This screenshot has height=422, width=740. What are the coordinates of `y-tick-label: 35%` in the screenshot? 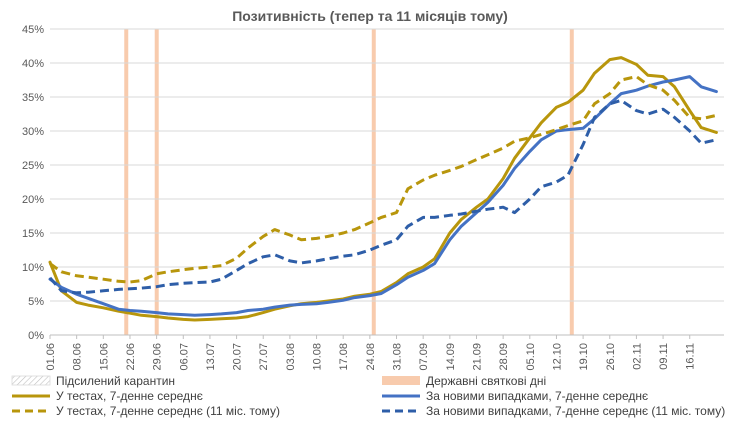 It's located at (33, 98).